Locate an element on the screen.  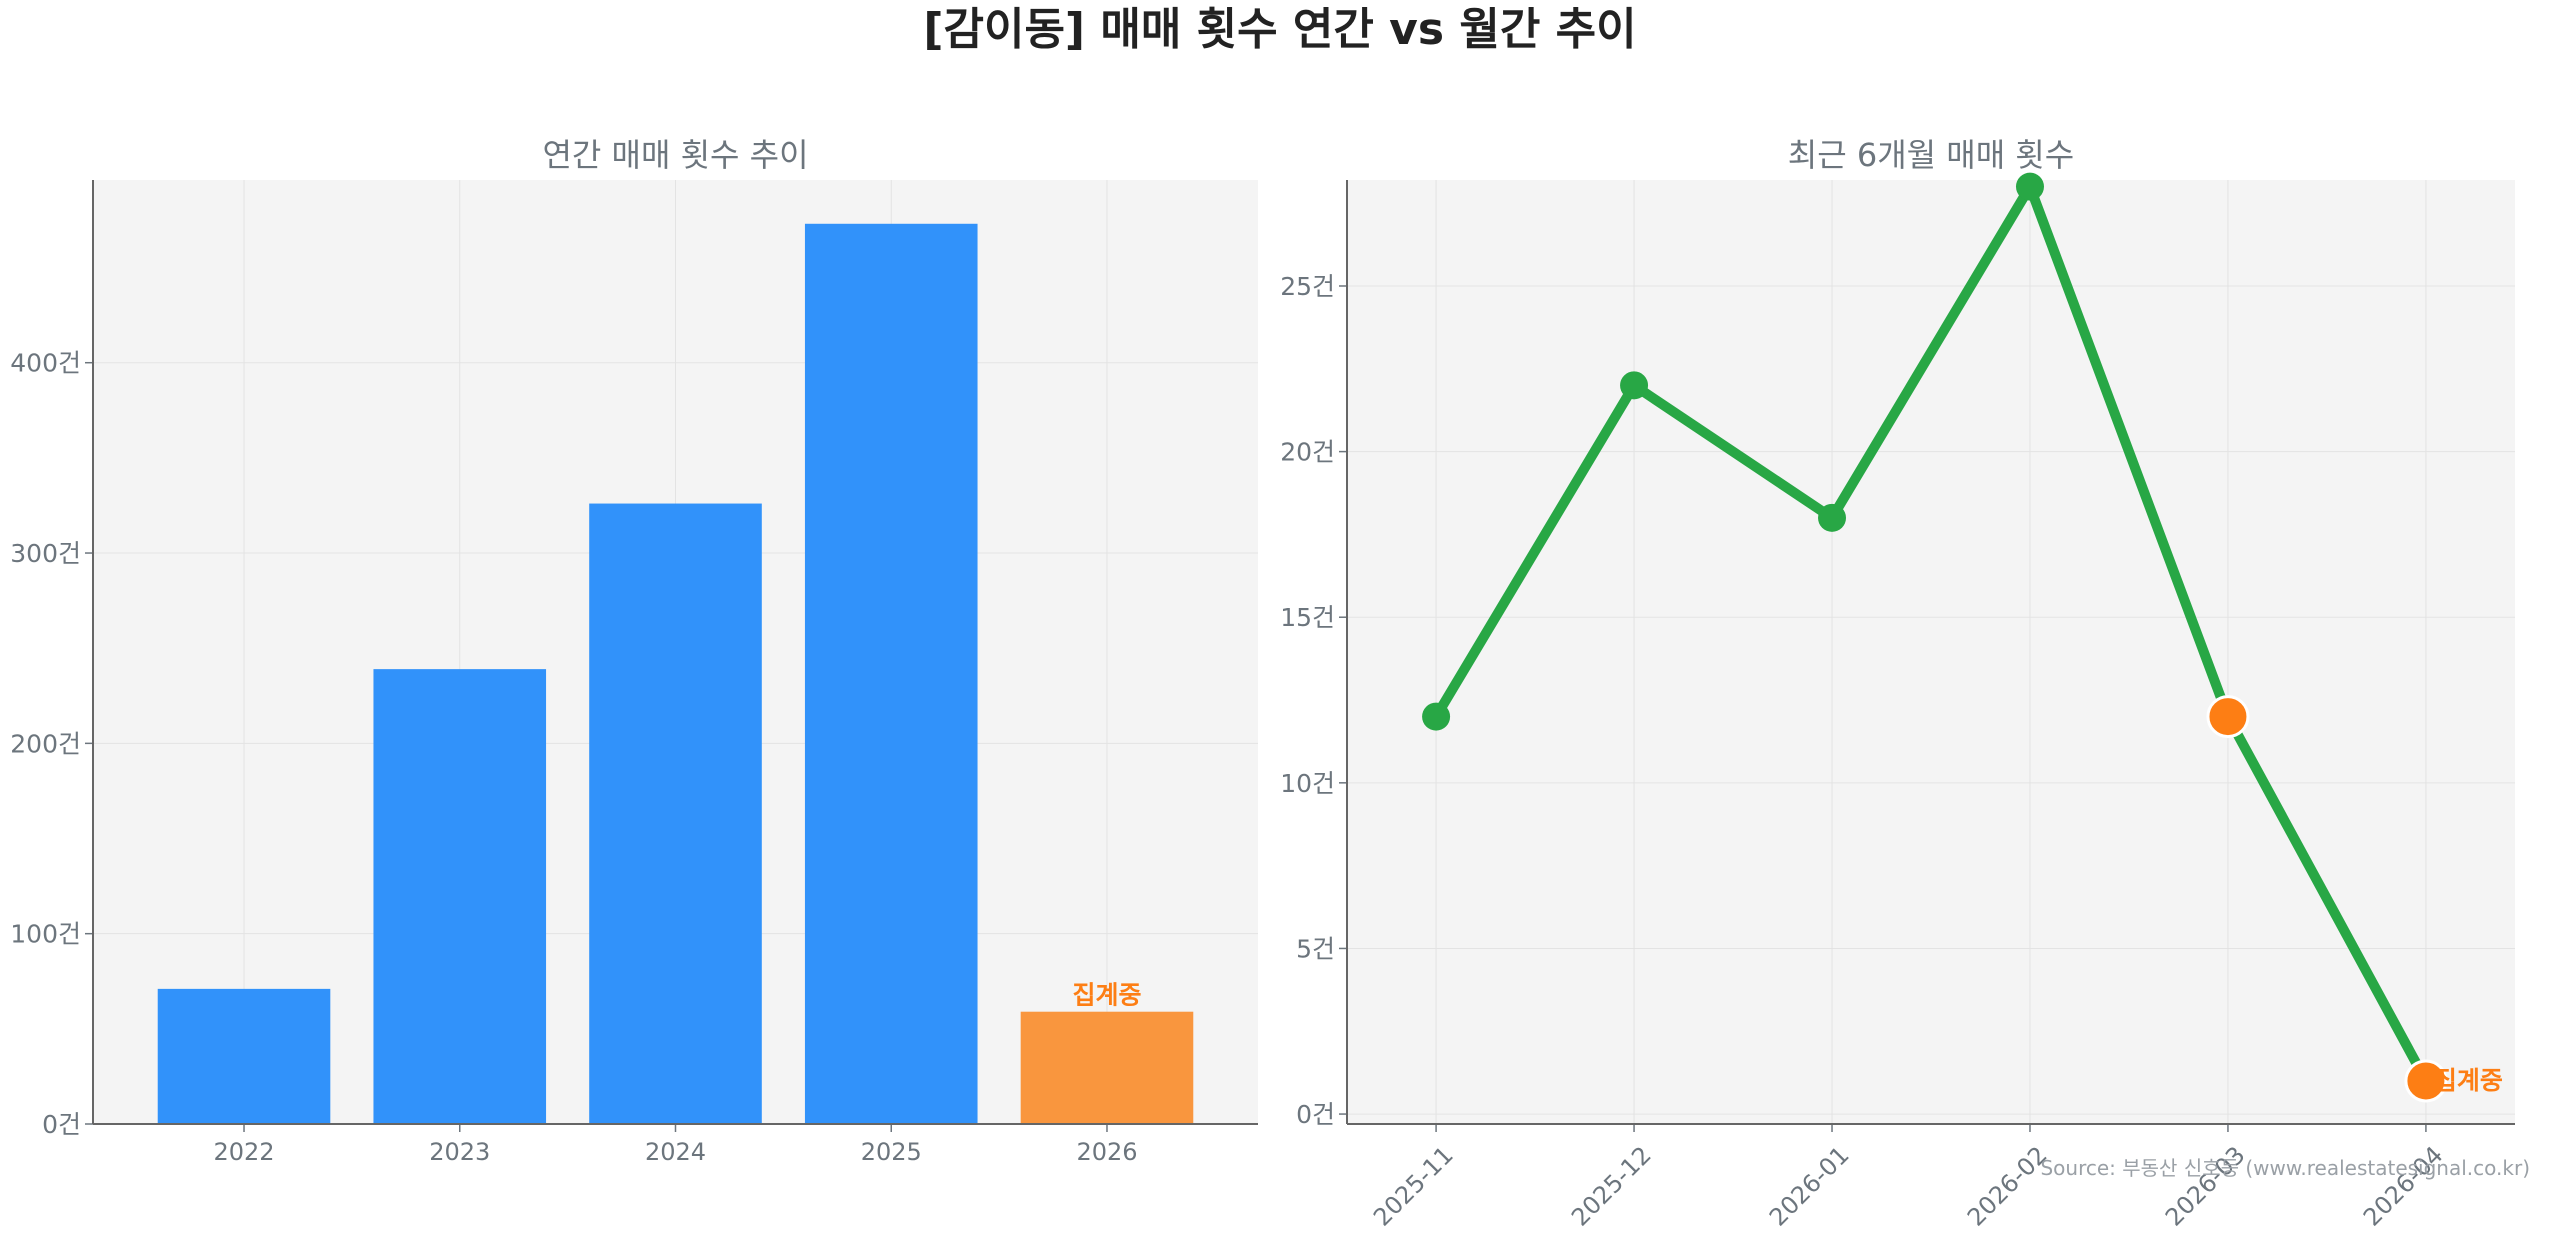
monthly-ytick-label: 20건 is located at coordinates (1307, 452).